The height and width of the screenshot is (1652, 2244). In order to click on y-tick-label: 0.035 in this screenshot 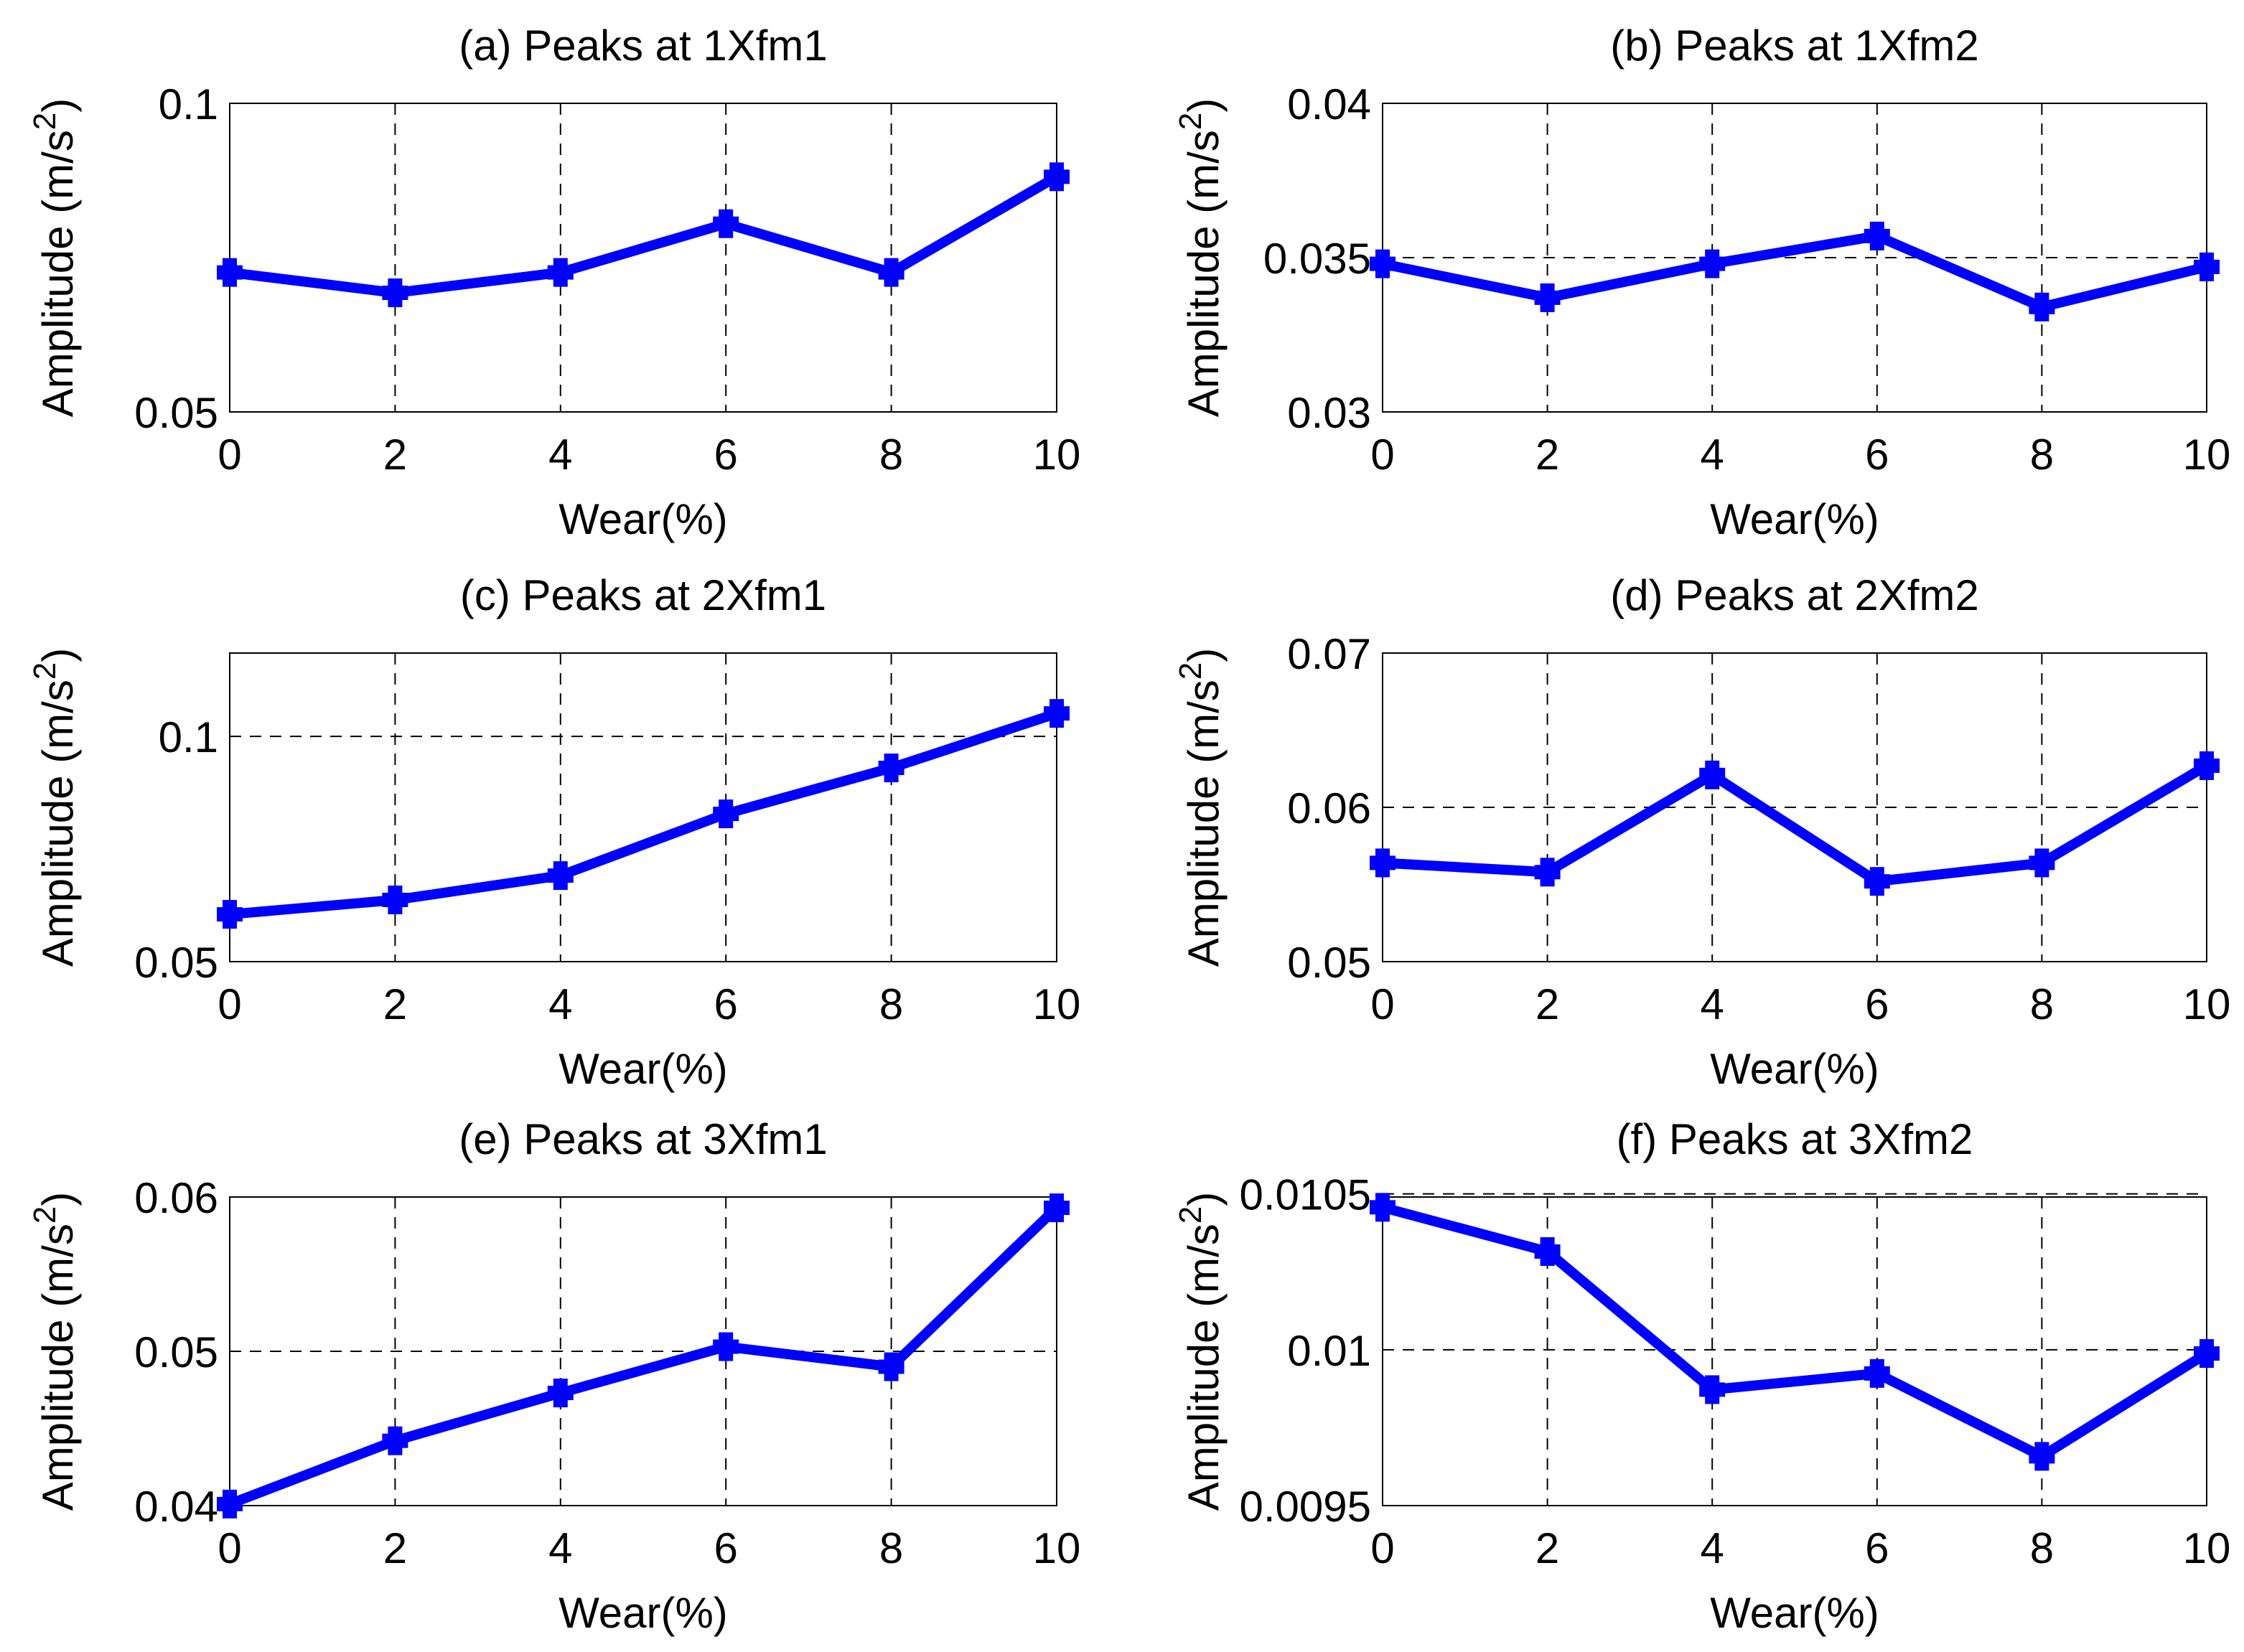, I will do `click(1317, 259)`.